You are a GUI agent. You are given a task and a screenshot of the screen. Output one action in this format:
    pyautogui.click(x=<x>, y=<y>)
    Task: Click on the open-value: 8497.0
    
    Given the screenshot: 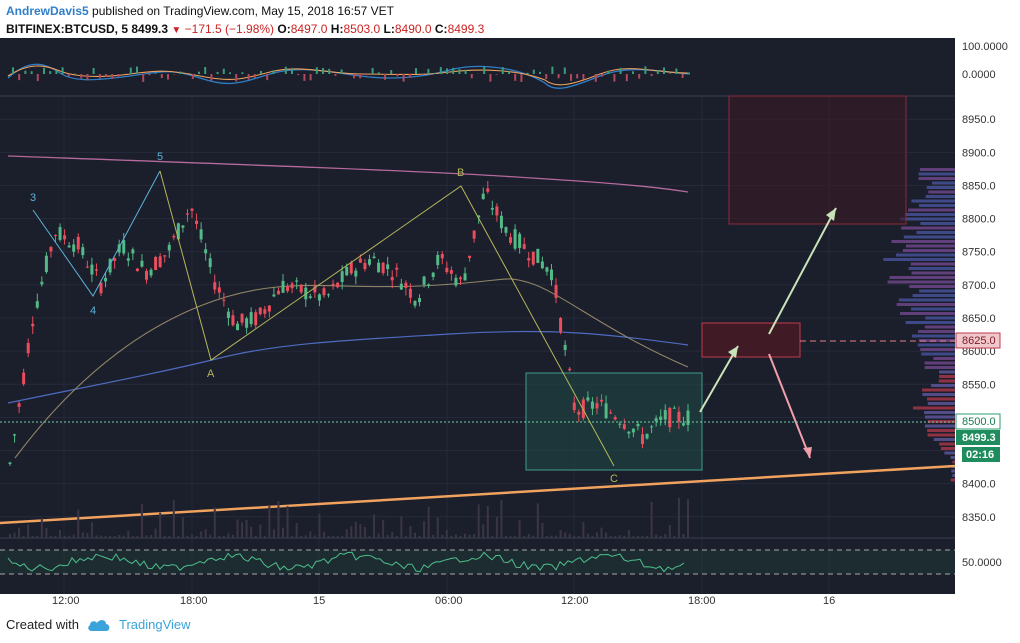 What is the action you would take?
    pyautogui.click(x=309, y=29)
    